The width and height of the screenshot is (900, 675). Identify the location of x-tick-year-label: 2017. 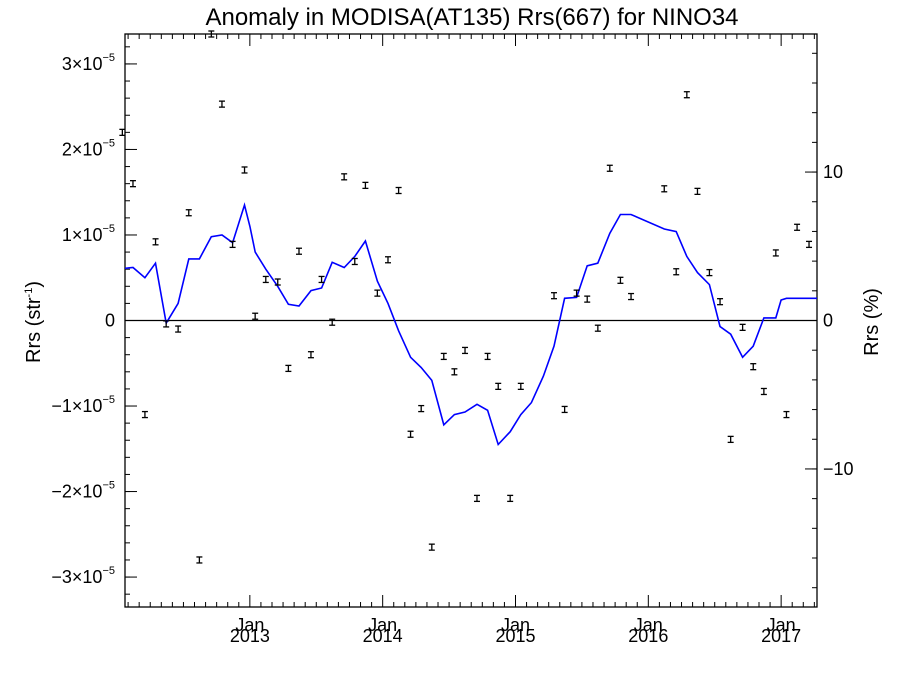
(781, 636).